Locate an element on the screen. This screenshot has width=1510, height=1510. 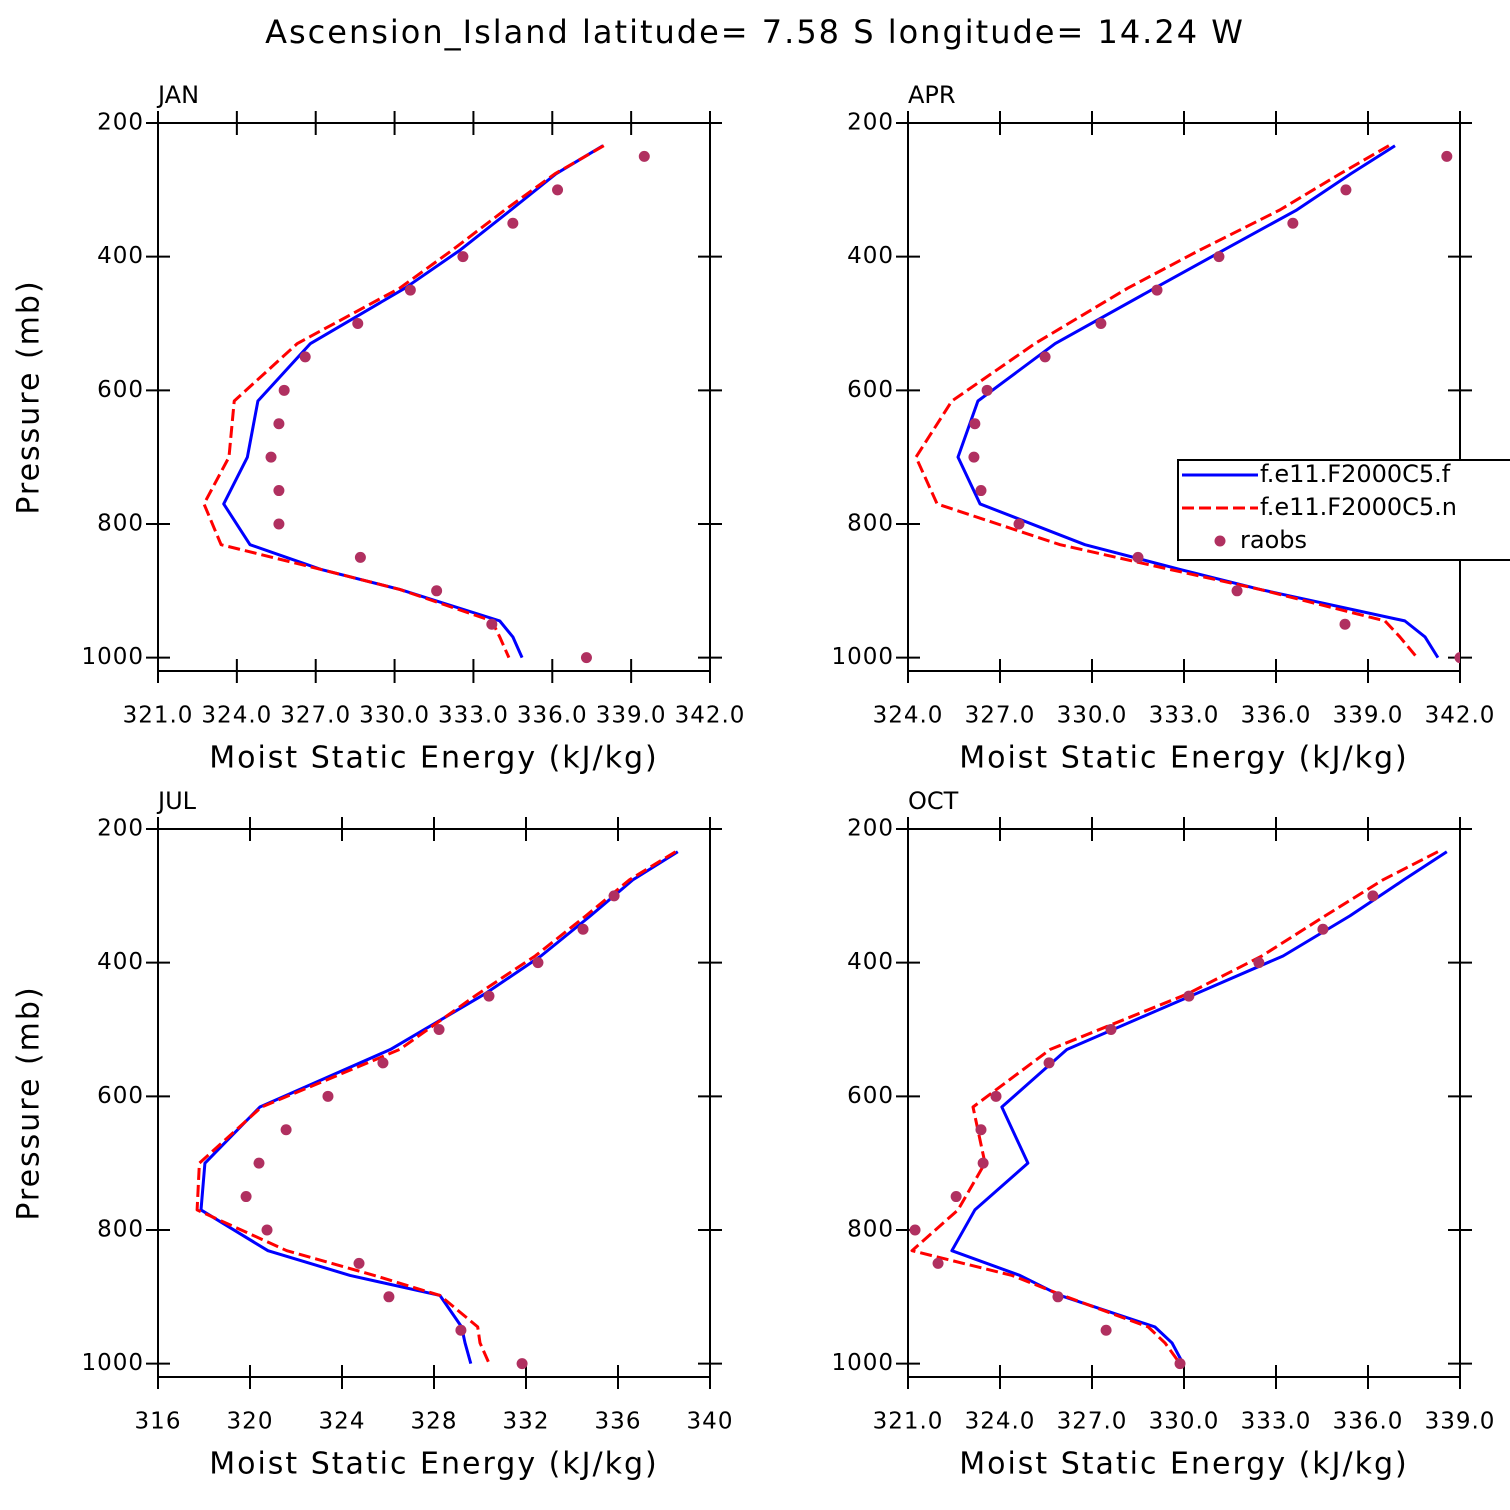
x-tick-label: 332 is located at coordinates (526, 1422).